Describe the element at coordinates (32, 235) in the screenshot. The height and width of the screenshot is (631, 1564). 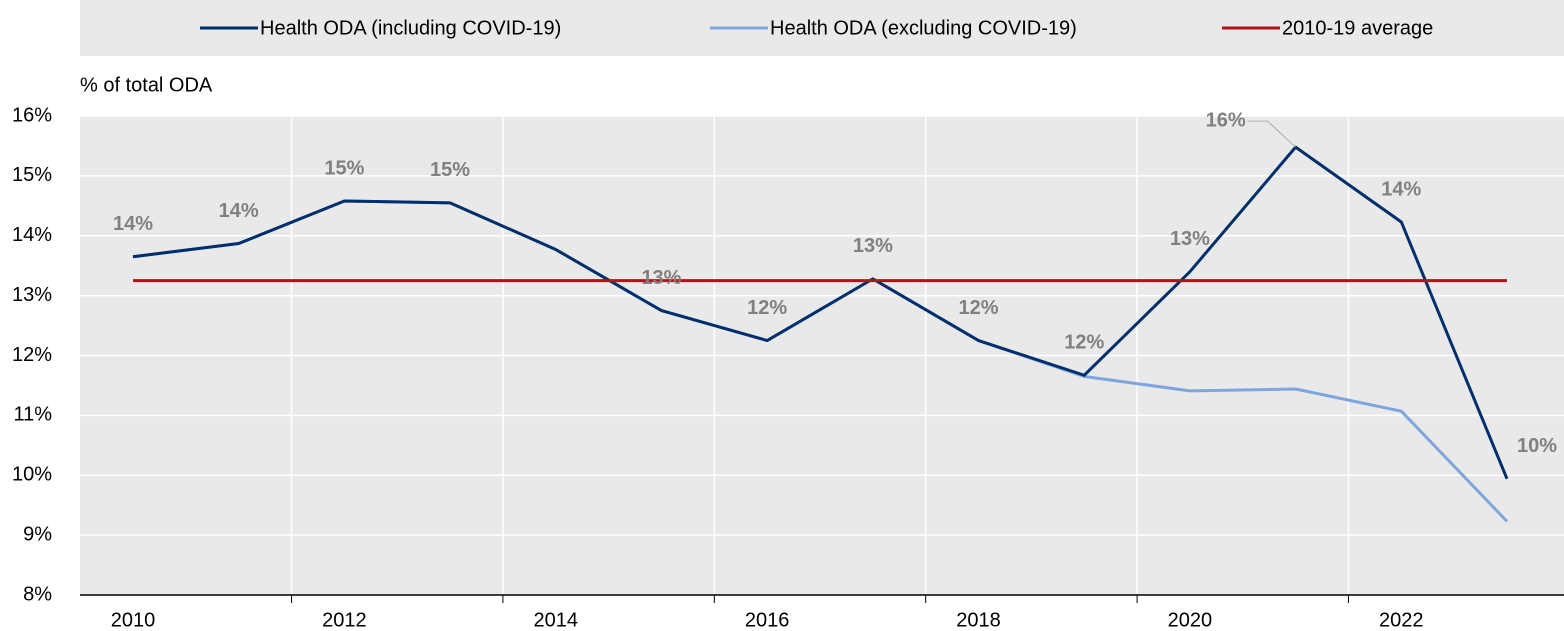
I see `y-tick-label: 14%` at that location.